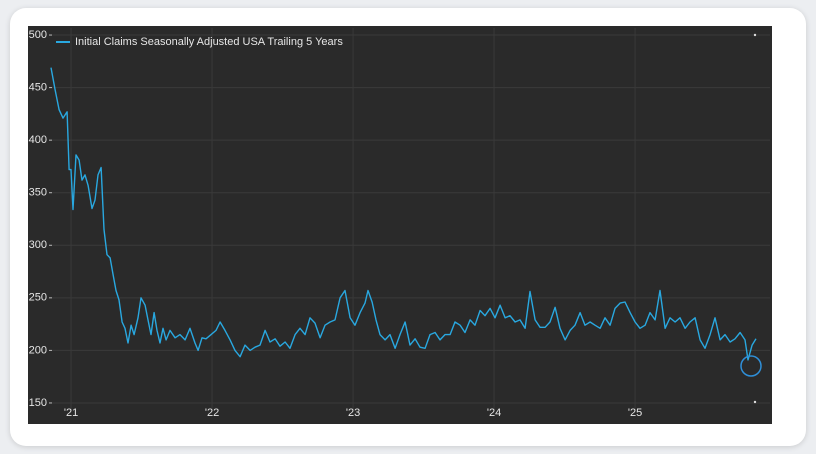 Image resolution: width=816 pixels, height=454 pixels. What do you see at coordinates (38, 245) in the screenshot?
I see `y-tick-label: 300` at bounding box center [38, 245].